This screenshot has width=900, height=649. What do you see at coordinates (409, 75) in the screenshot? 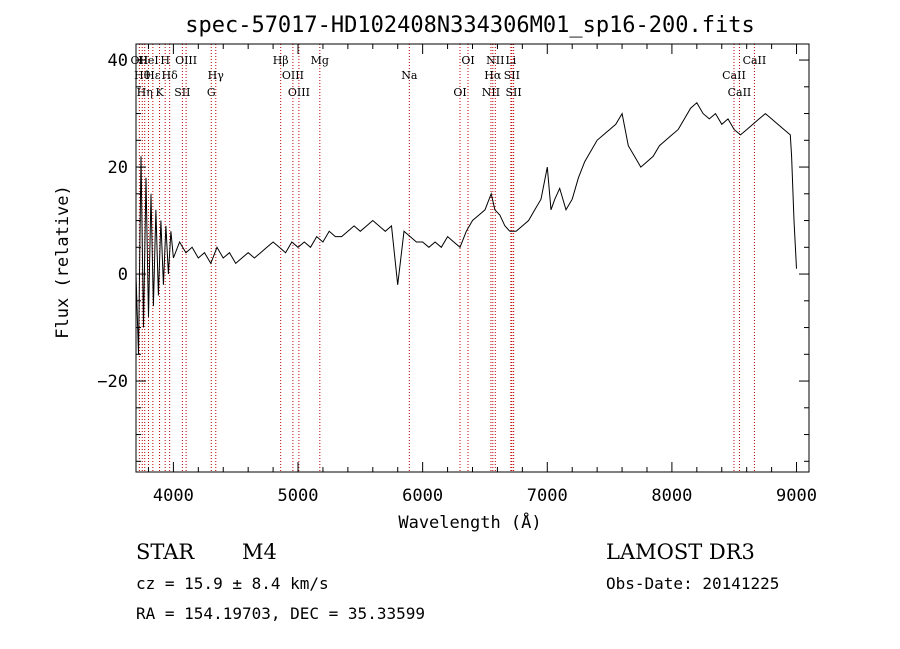
I see `emission-line-label: Na` at bounding box center [409, 75].